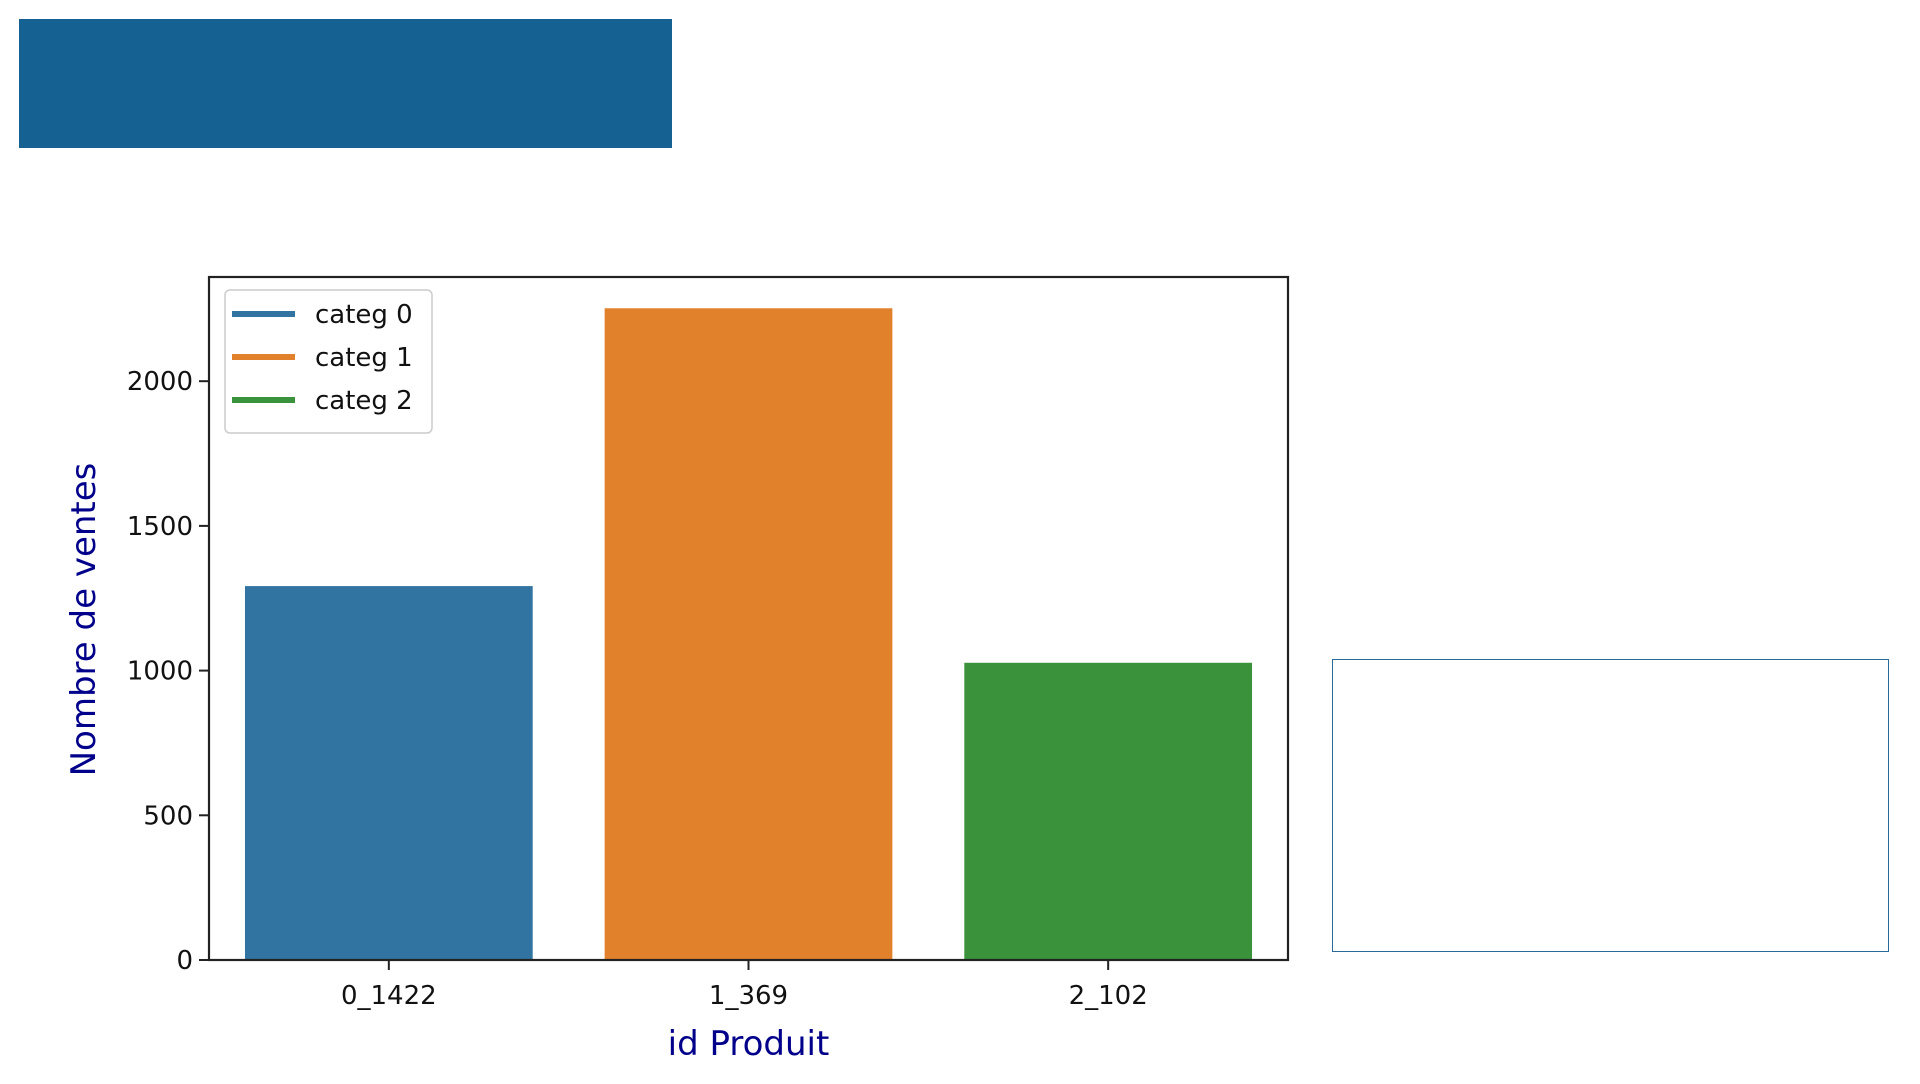  What do you see at coordinates (1108, 996) in the screenshot?
I see `x-tick-label: 2_102` at bounding box center [1108, 996].